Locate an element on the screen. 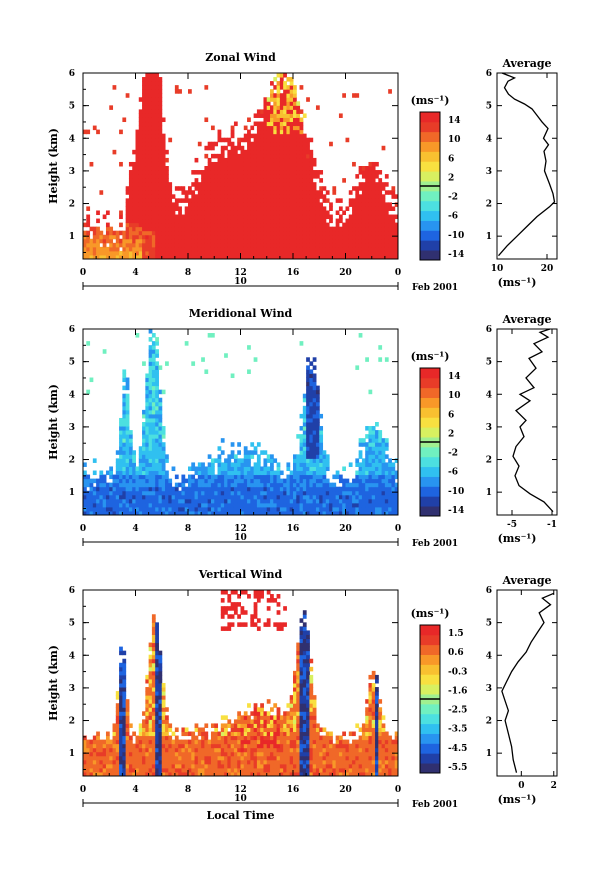 Image resolution: width=611 pixels, height=873 pixels. date-day: 10 is located at coordinates (240, 538).